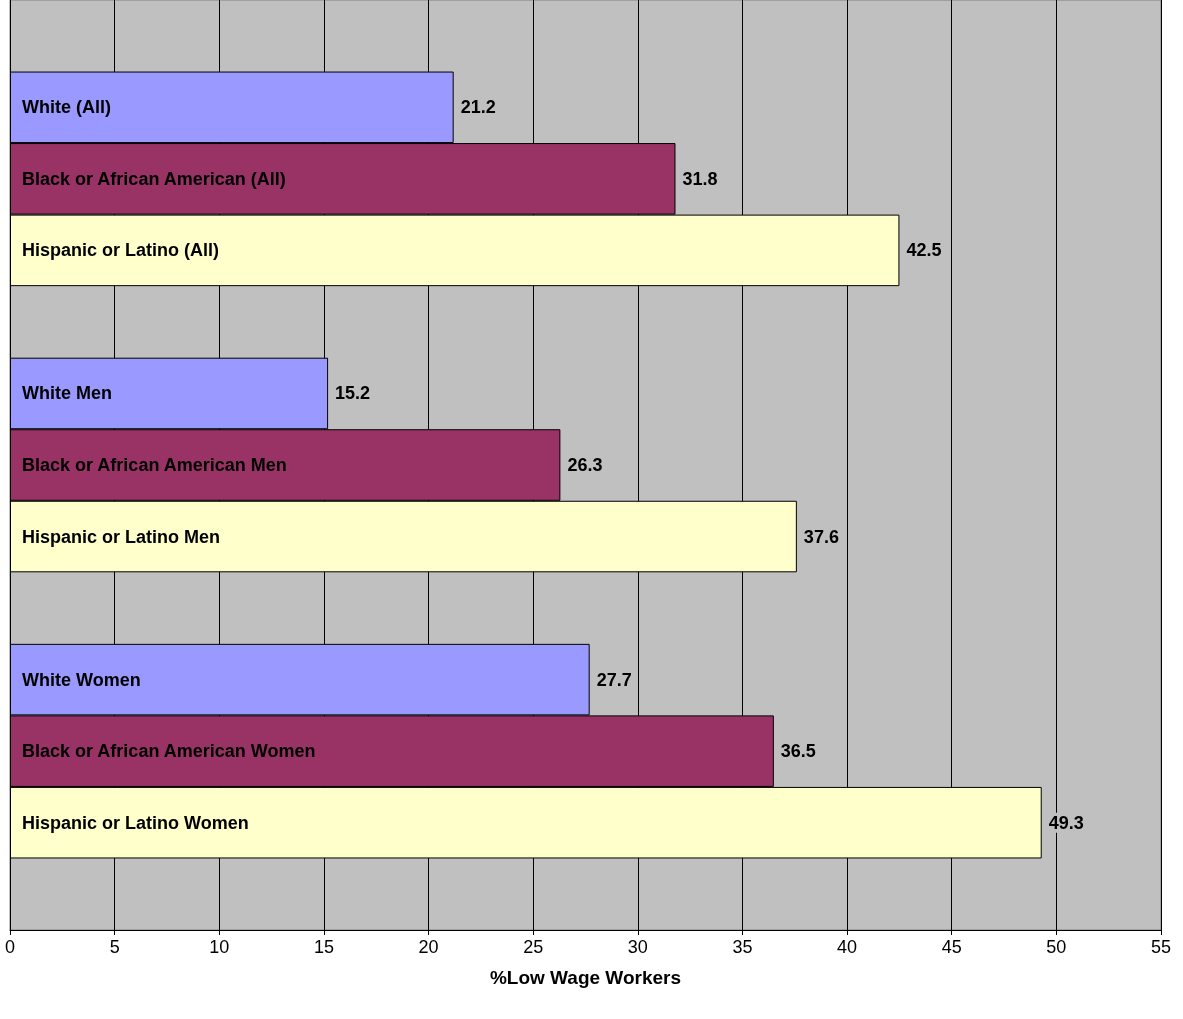 The width and height of the screenshot is (1183, 1019). Describe the element at coordinates (585, 977) in the screenshot. I see `x-axis-title: %Low Wage Workers` at that location.